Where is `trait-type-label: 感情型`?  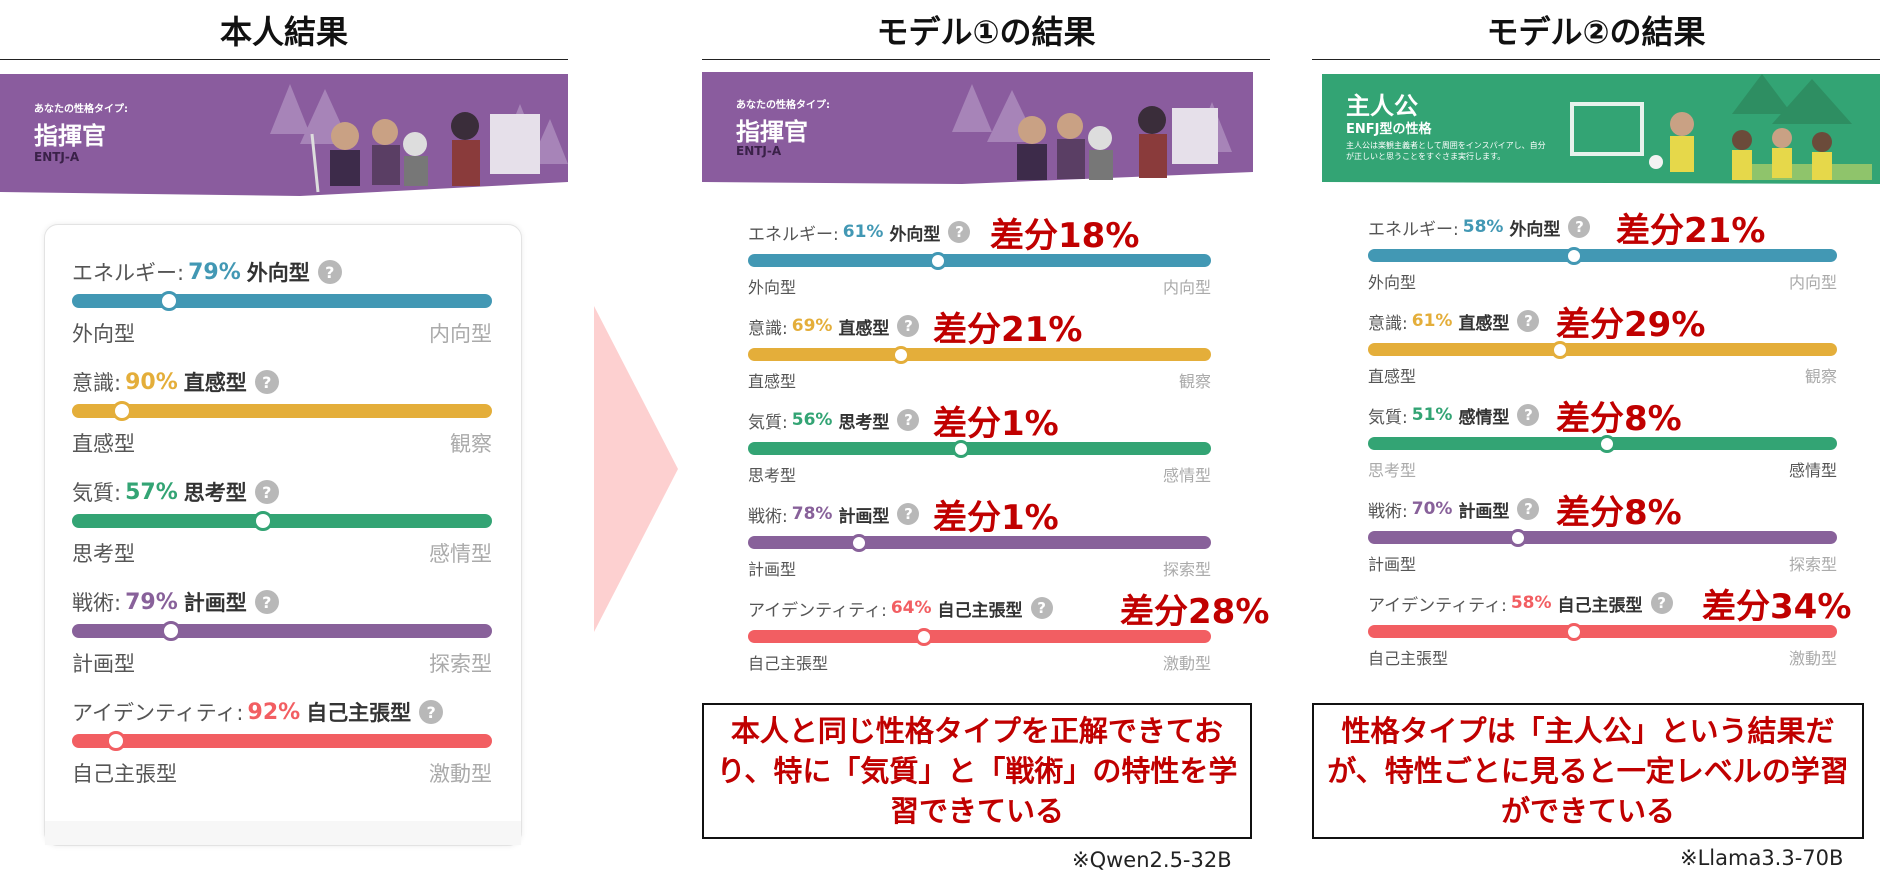 trait-type-label: 感情型 is located at coordinates (1484, 417).